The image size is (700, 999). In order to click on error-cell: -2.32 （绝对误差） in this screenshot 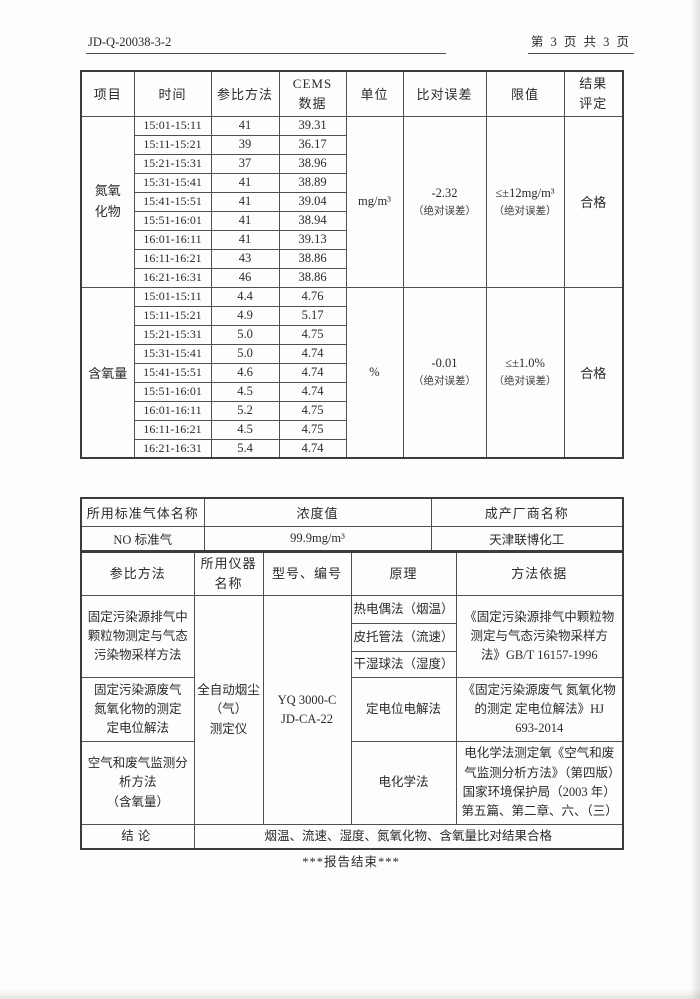, I will do `click(444, 201)`.